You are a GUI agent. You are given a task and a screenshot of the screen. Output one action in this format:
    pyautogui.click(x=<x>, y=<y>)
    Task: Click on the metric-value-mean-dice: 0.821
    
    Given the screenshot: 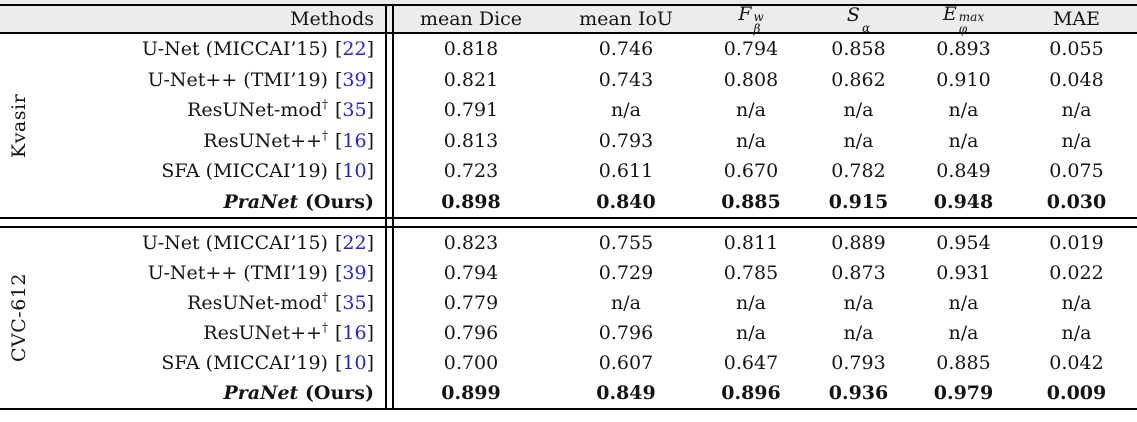 What is the action you would take?
    pyautogui.click(x=471, y=79)
    